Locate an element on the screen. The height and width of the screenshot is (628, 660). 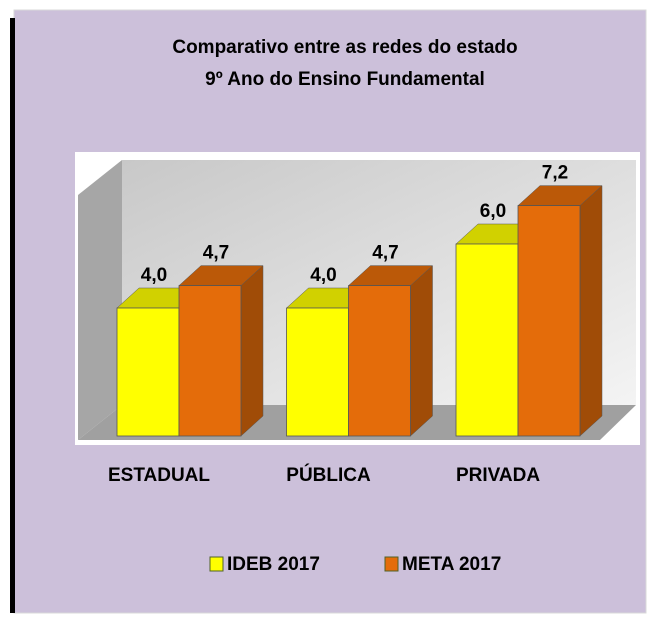
data-label: 6,0 is located at coordinates (493, 211).